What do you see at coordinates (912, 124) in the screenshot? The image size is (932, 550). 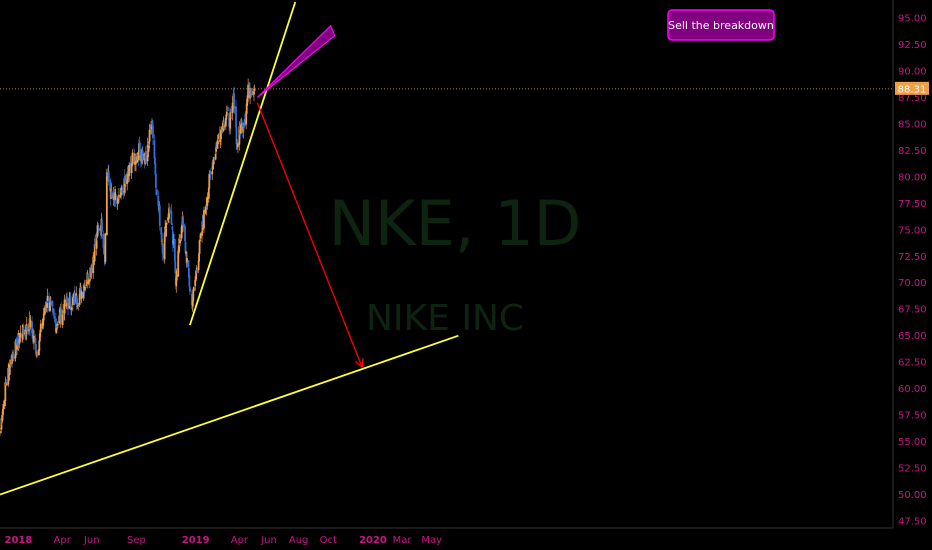 I see `price-tick-label: 85.00` at bounding box center [912, 124].